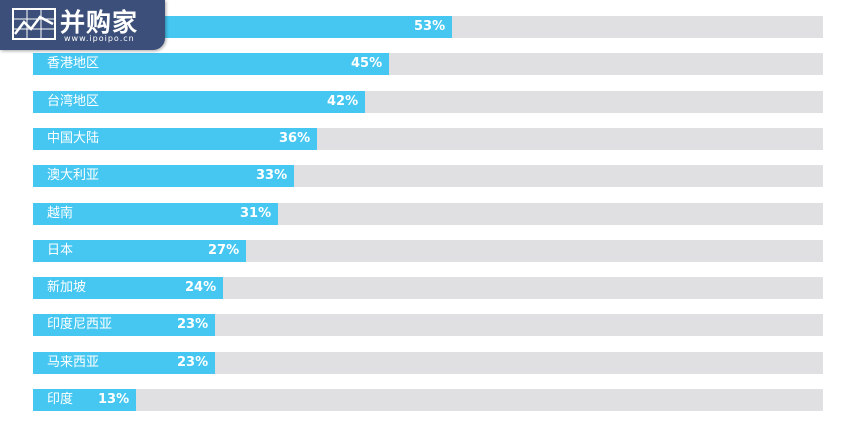 The height and width of the screenshot is (427, 848). What do you see at coordinates (428, 139) in the screenshot?
I see `bar-track: 中国大陆 36%` at bounding box center [428, 139].